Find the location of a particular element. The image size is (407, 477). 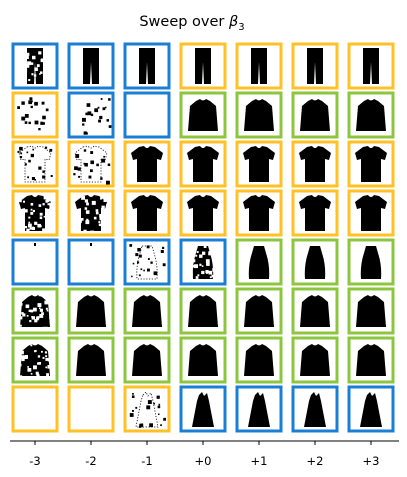

grid-cell-r7-c1 is located at coordinates (35, 360).